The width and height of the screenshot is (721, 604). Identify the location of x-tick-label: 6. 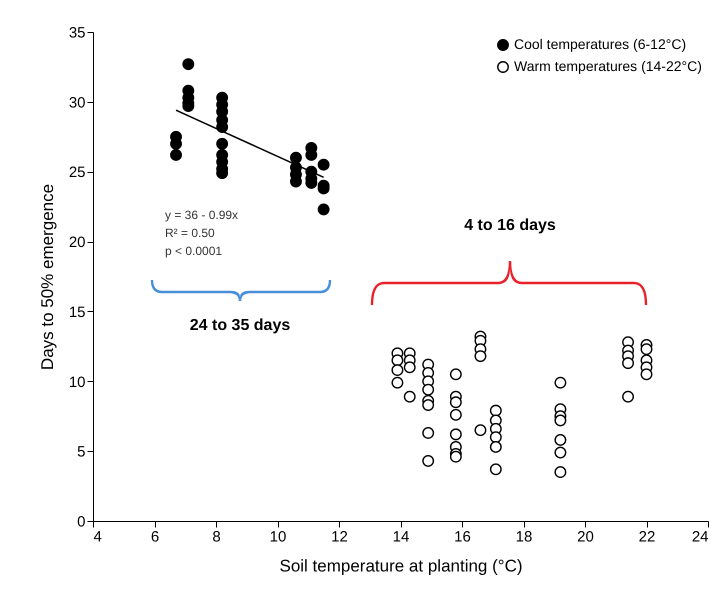
(155, 537).